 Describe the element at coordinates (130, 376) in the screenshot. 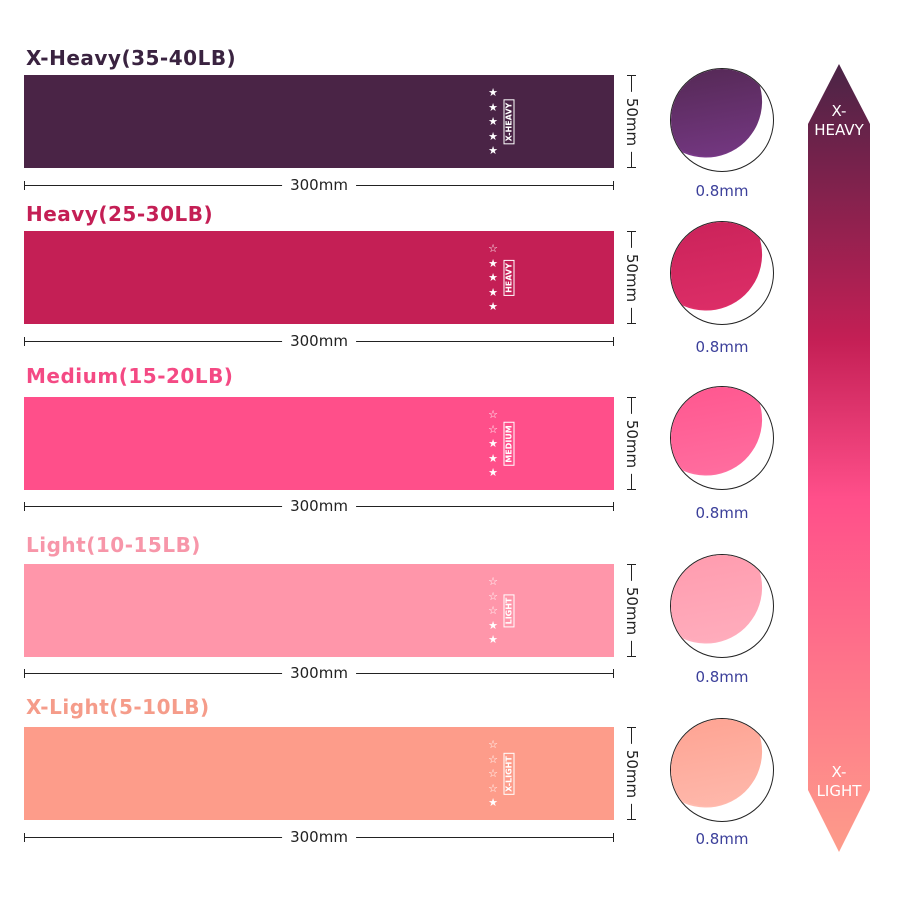

I see `band-title: Medium(15-20LB)` at that location.